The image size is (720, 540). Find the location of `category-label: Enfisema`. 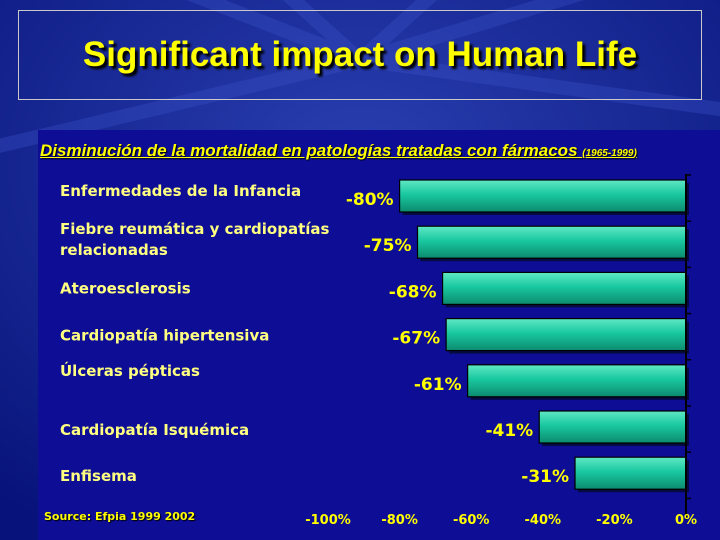

category-label: Enfisema is located at coordinates (98, 476).